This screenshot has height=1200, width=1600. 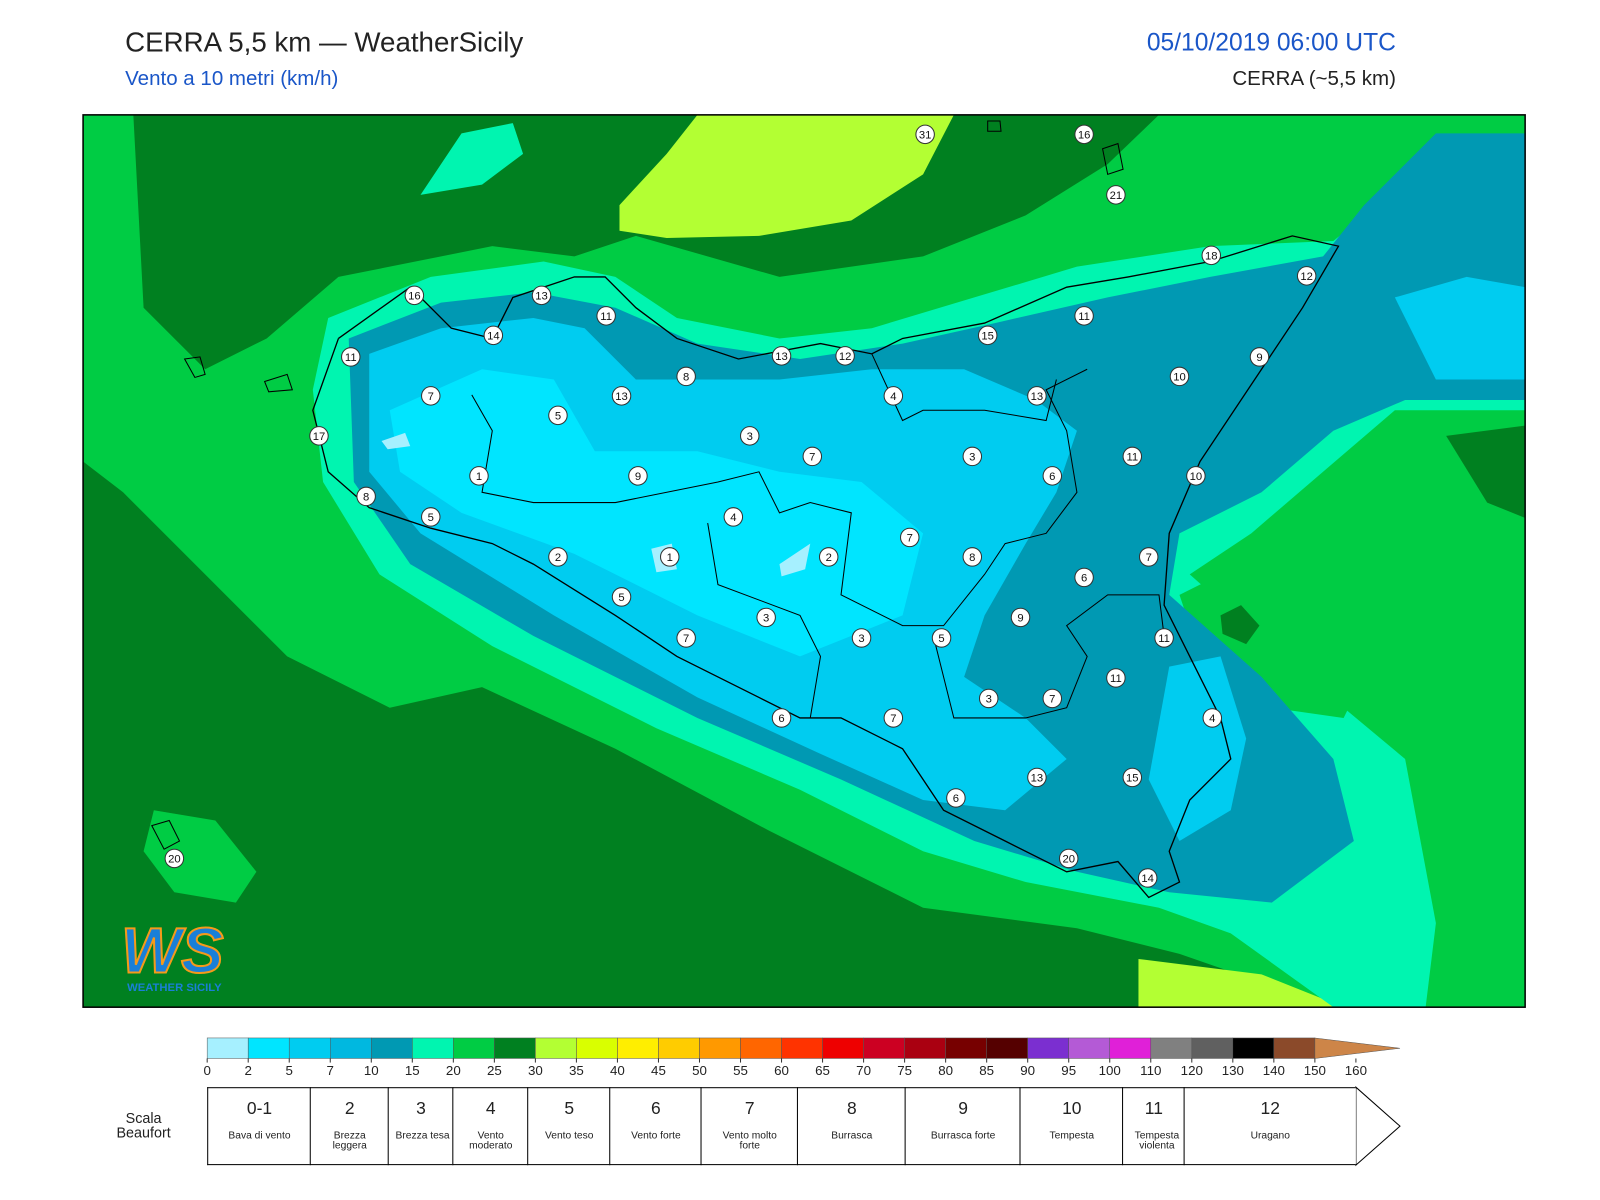 I want to click on colorbar-tick-label: 60, so click(x=781, y=1070).